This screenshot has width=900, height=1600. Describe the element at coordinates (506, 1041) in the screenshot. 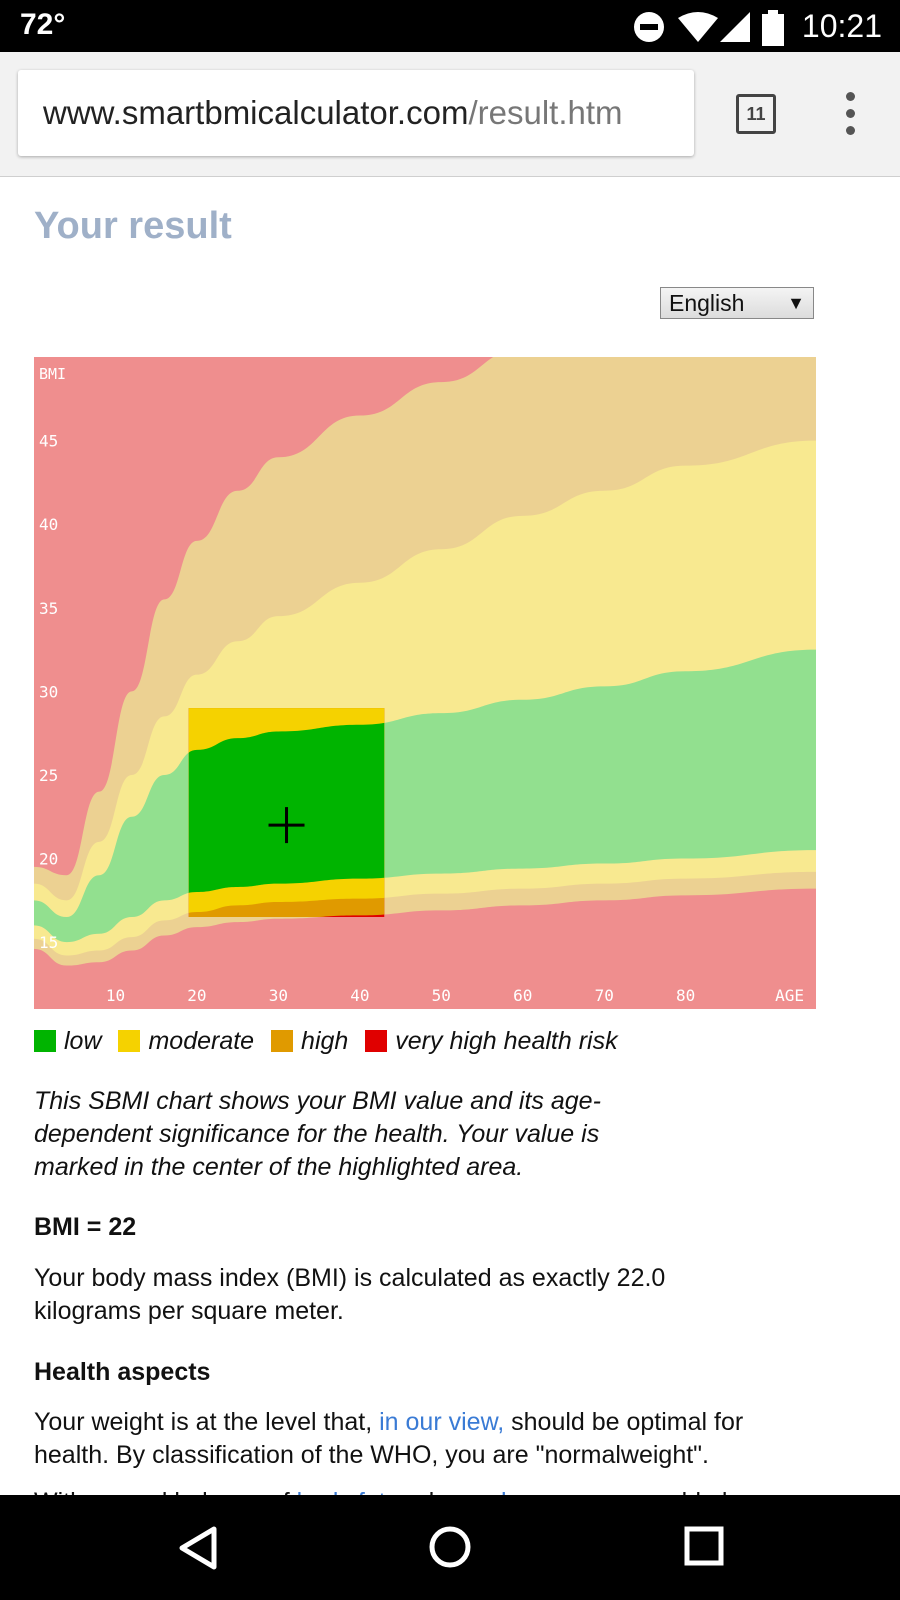

I see `legend-label-very-high: very high health risk` at that location.